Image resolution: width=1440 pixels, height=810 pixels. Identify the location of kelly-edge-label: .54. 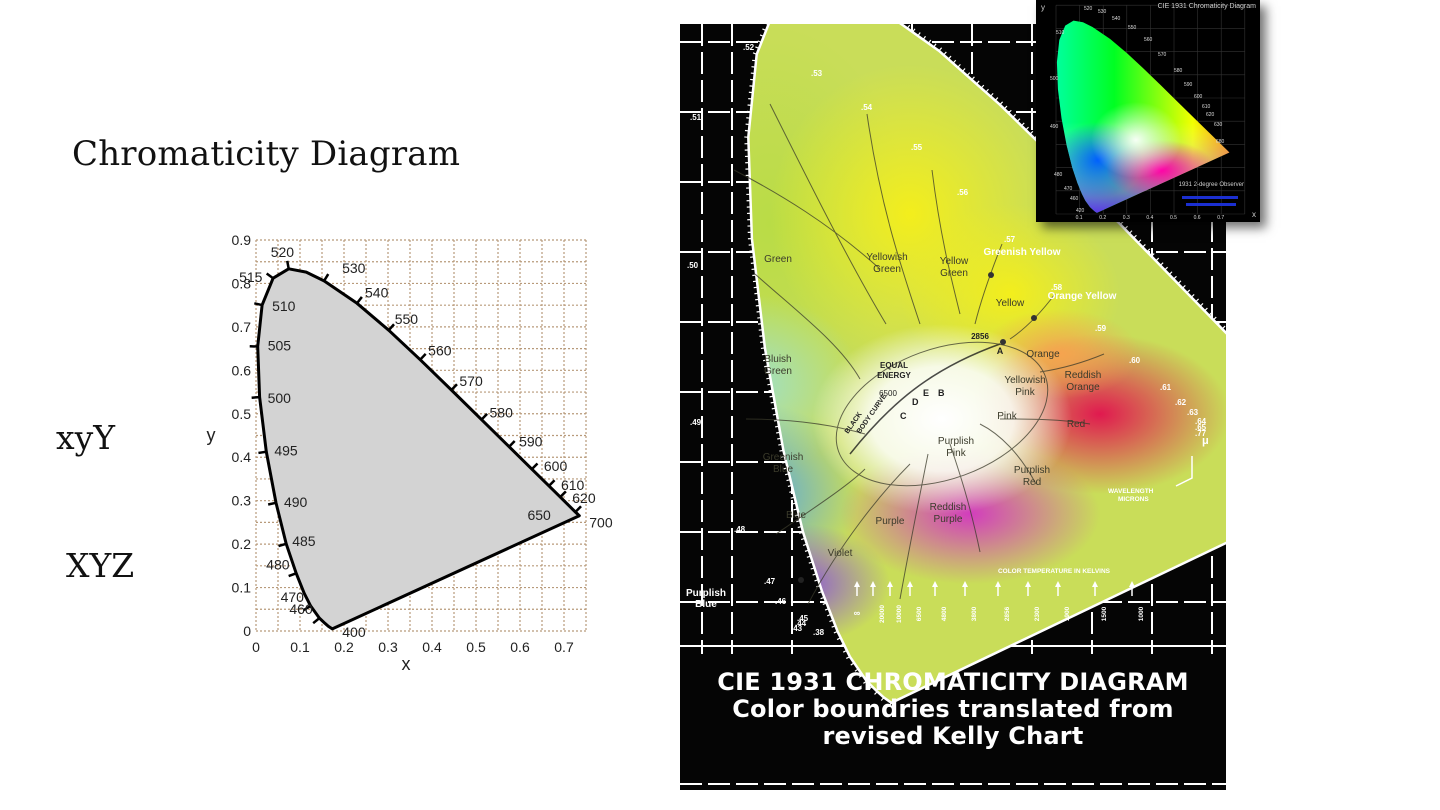
(867, 107).